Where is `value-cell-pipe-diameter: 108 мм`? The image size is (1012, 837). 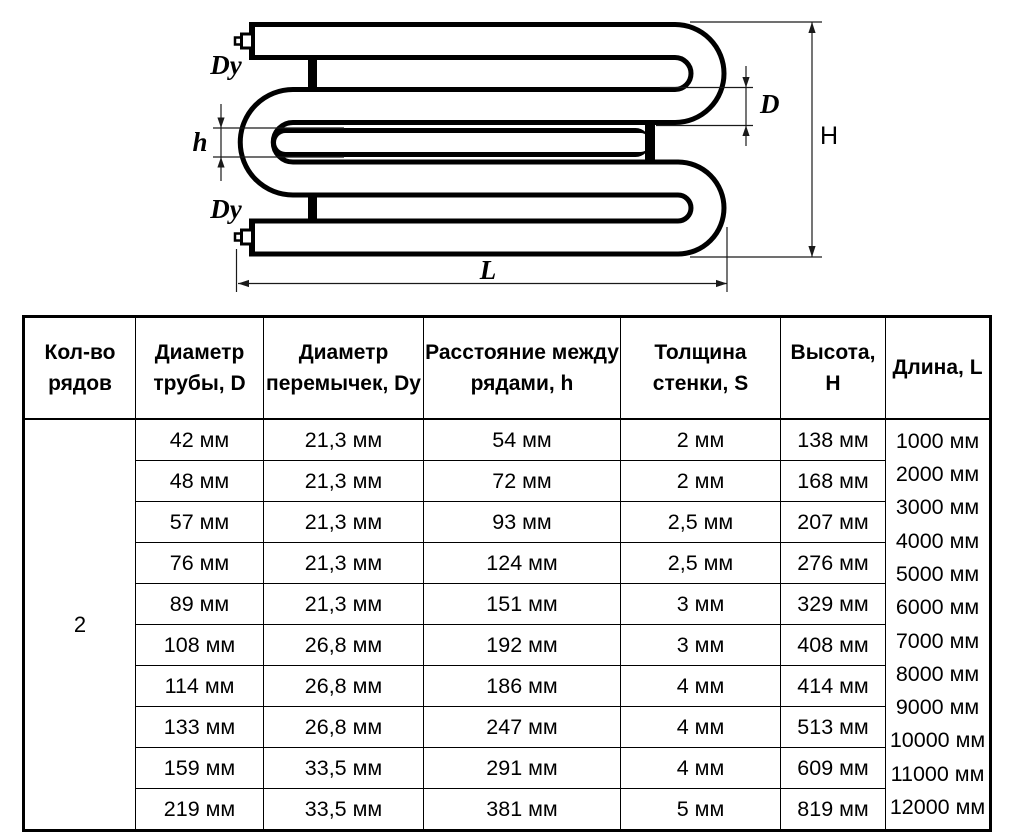
value-cell-pipe-diameter: 108 мм is located at coordinates (199, 645).